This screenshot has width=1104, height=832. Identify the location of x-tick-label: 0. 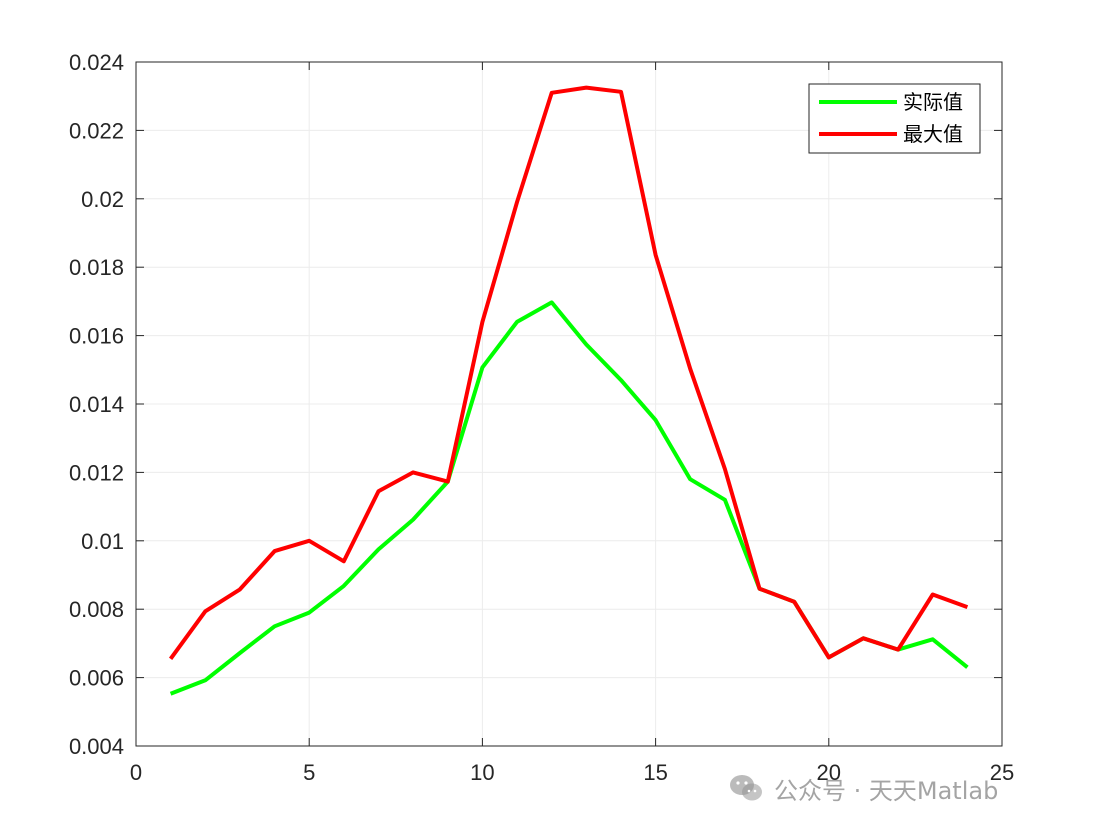
(136, 772).